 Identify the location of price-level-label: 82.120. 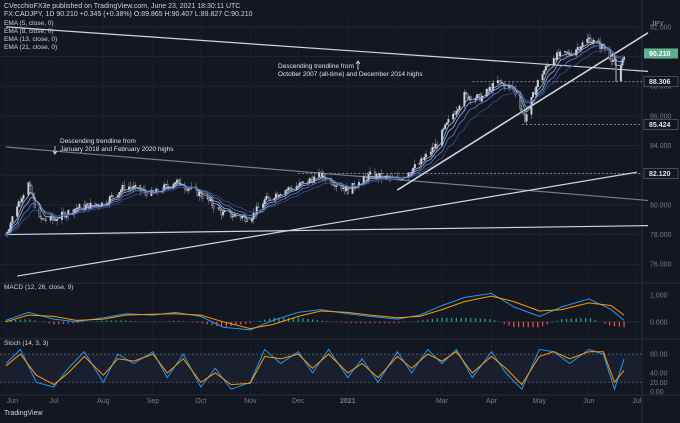
(660, 174).